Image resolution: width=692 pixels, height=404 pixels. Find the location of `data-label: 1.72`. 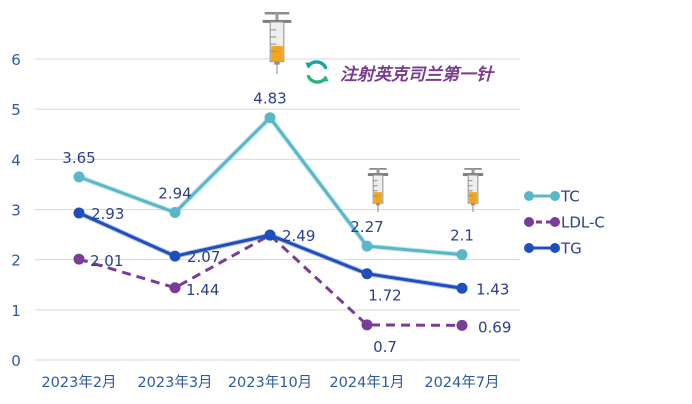

data-label: 1.72 is located at coordinates (384, 296).